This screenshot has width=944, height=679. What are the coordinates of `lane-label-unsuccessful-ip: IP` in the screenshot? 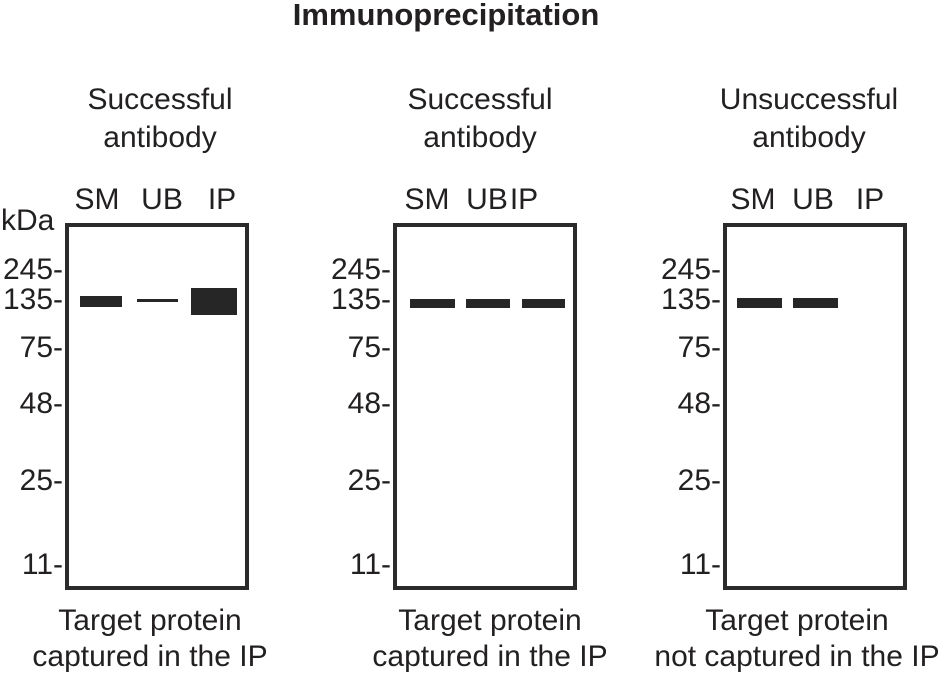 It's located at (870, 199).